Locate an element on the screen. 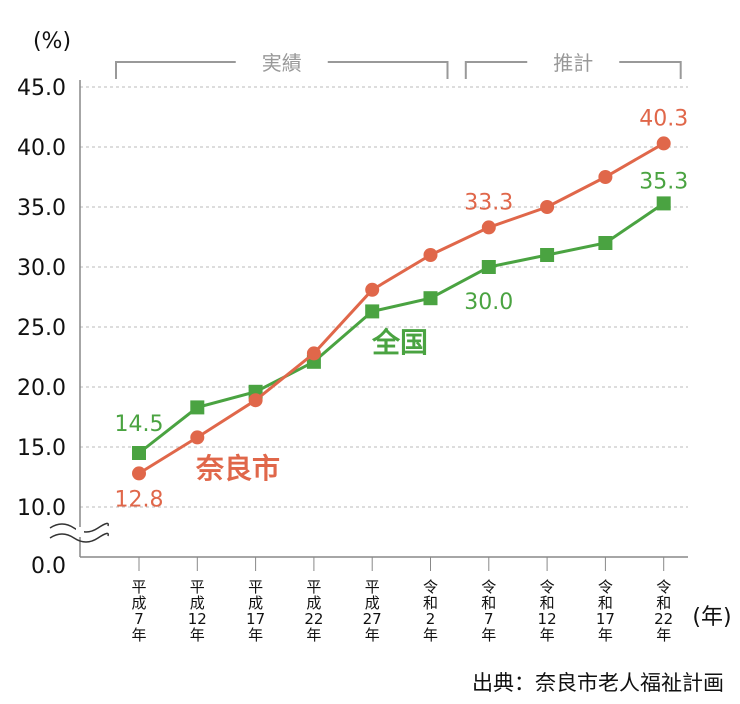 The height and width of the screenshot is (704, 740). group-label: 推計 is located at coordinates (573, 63).